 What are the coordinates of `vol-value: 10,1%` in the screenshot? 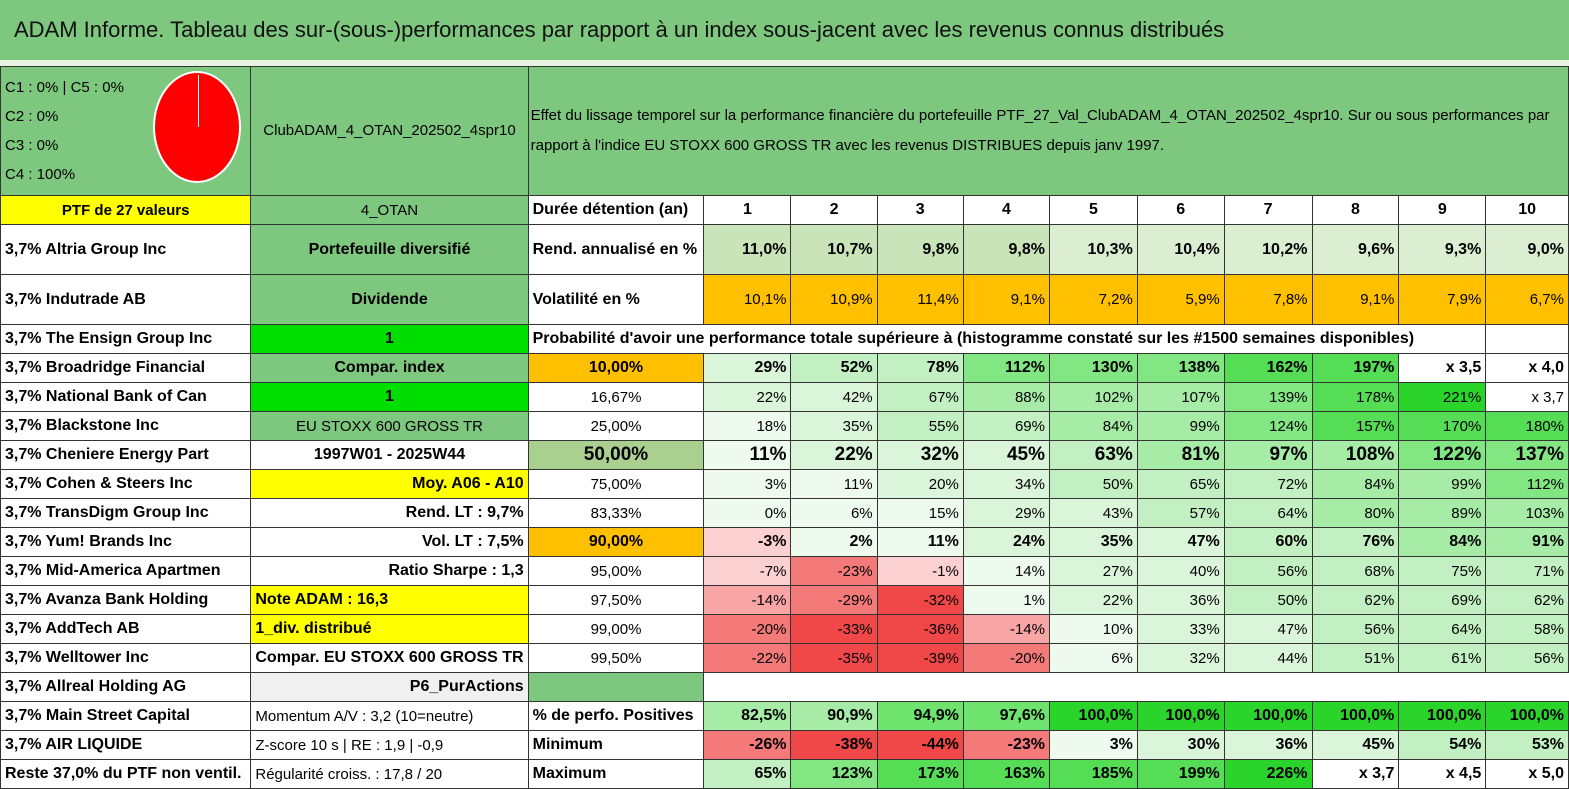 It's located at (747, 299).